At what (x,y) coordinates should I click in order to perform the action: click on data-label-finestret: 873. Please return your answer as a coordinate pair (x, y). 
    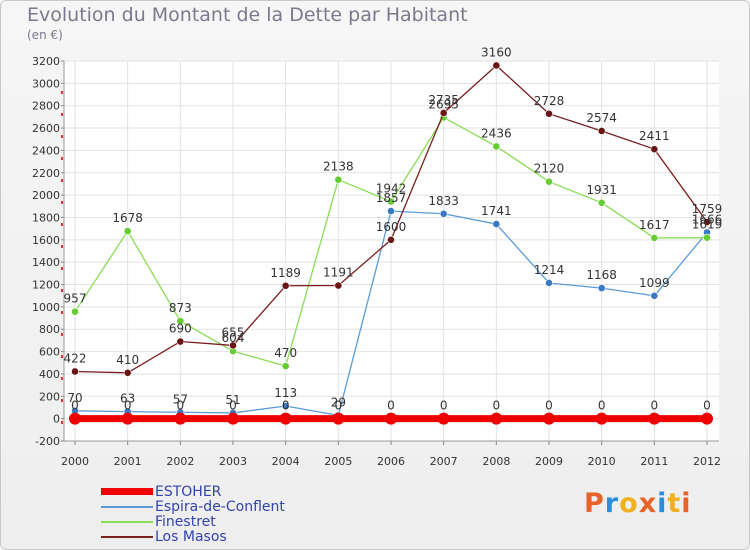
    Looking at the image, I should click on (180, 308).